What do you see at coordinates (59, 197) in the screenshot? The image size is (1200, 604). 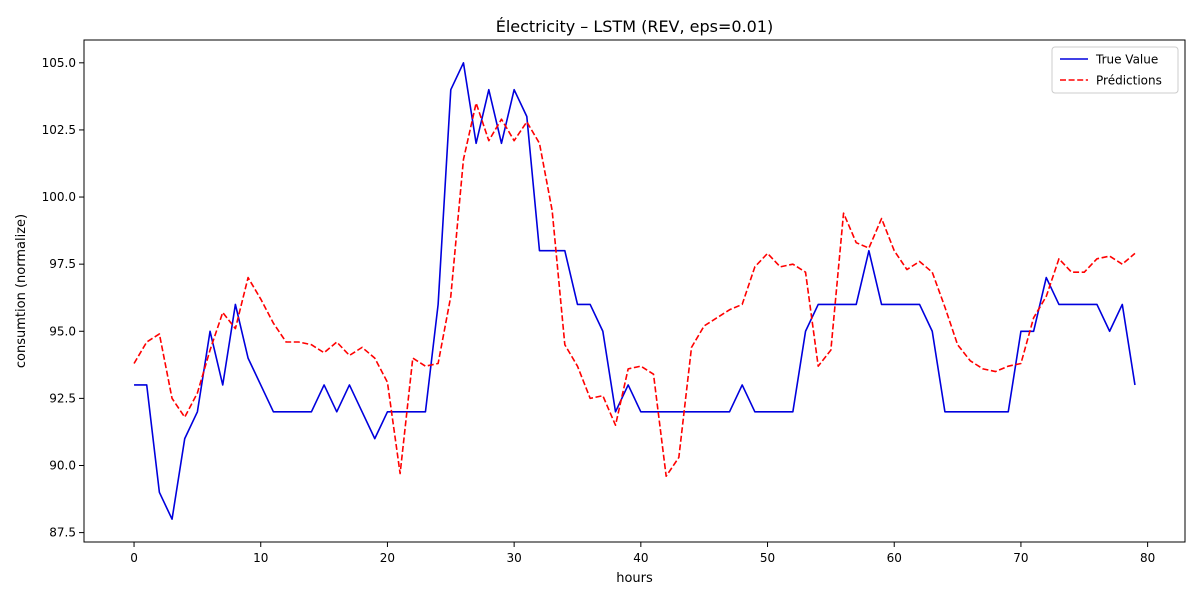 I see `y-tick-label: 100.0` at bounding box center [59, 197].